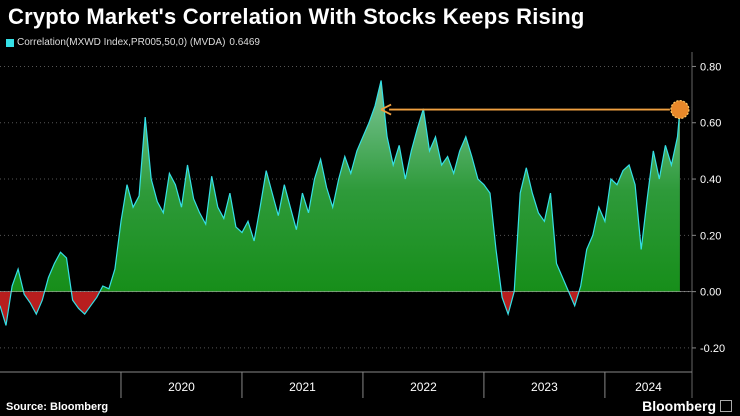 The width and height of the screenshot is (740, 416). Describe the element at coordinates (57, 407) in the screenshot. I see `source-note: Source: Bloomberg` at that location.